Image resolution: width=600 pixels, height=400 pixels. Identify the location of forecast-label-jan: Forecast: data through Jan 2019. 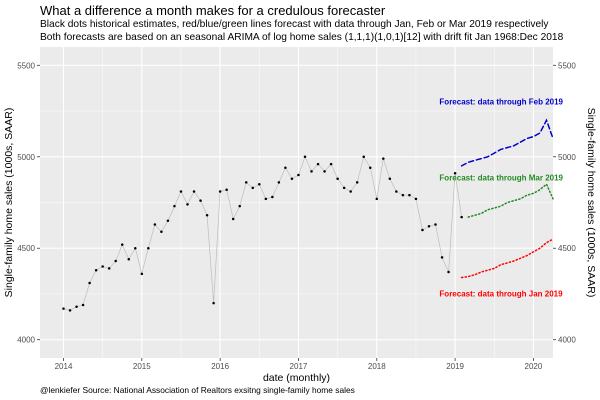
(501, 294).